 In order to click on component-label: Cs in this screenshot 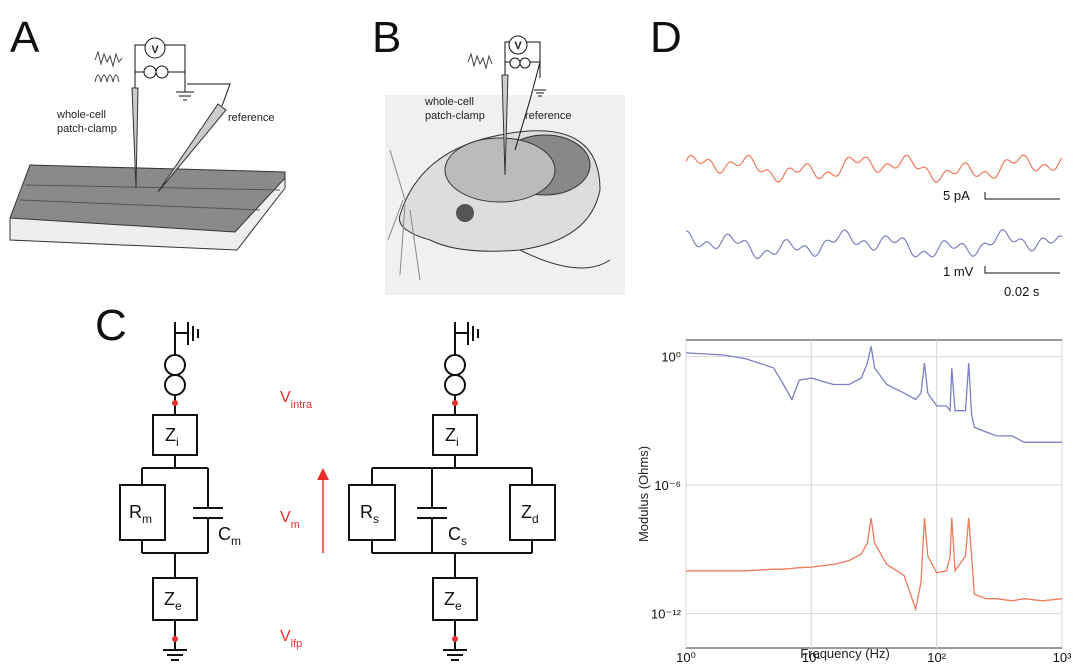, I will do `click(457, 536)`.